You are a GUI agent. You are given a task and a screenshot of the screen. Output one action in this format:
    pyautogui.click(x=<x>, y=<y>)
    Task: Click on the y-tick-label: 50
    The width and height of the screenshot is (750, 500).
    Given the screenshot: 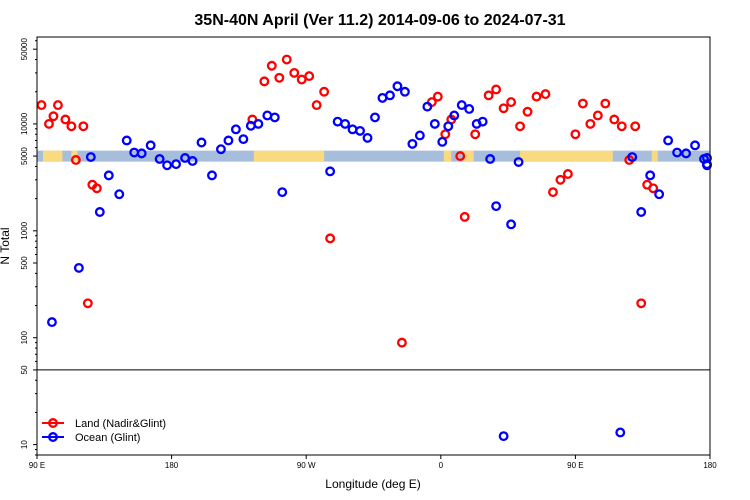 What is the action you would take?
    pyautogui.click(x=24, y=369)
    